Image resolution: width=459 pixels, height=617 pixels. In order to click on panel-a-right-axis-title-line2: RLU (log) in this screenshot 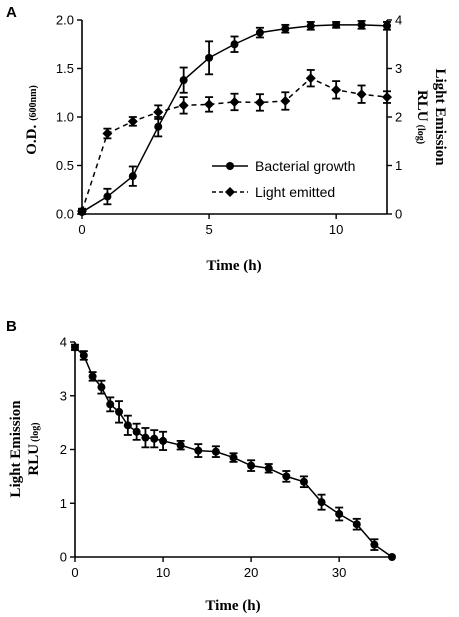, I will do `click(422, 117)`.